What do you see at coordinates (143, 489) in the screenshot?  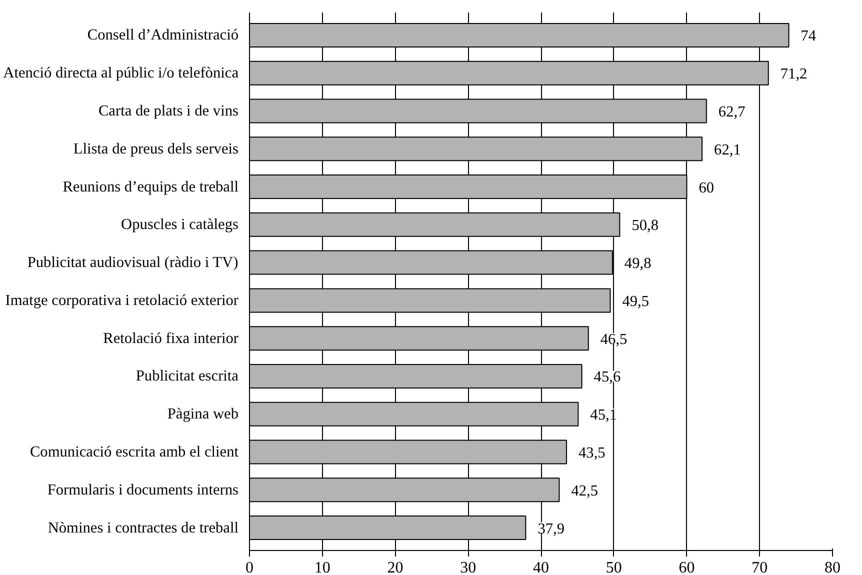 I see `y-tick-label: Formularis i documents interns` at bounding box center [143, 489].